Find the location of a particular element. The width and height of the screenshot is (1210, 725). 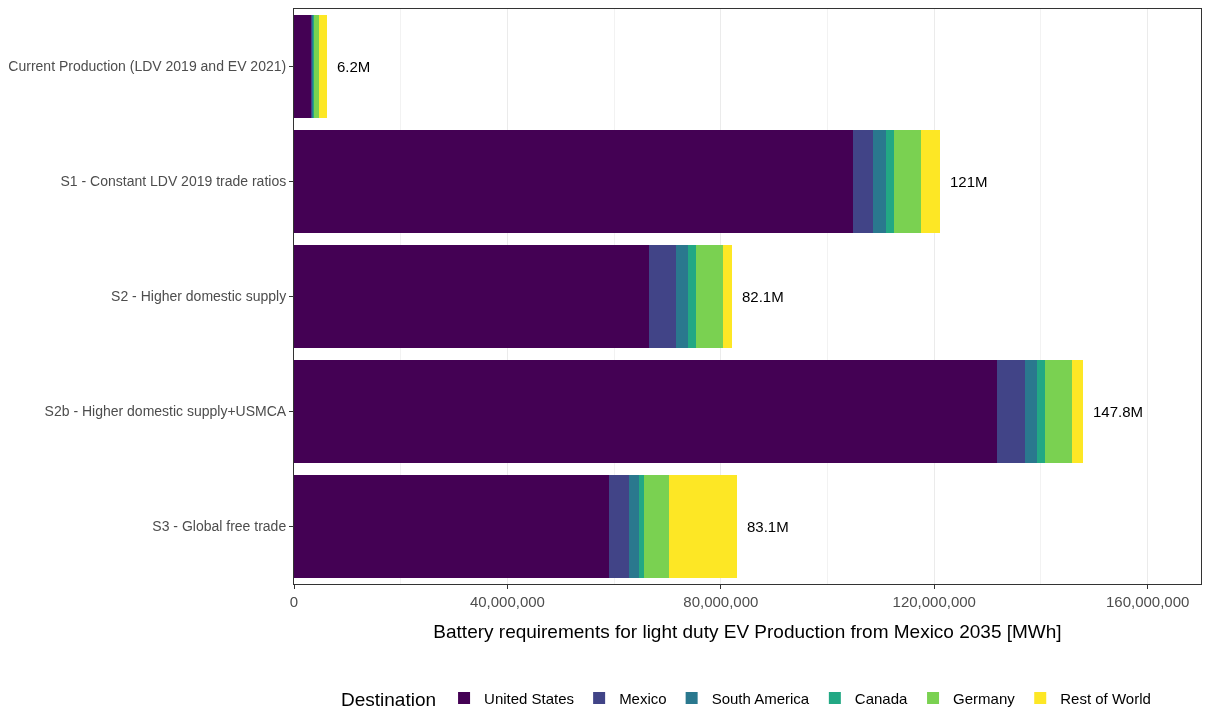

x-tick-label: 80,000,000 is located at coordinates (721, 601).